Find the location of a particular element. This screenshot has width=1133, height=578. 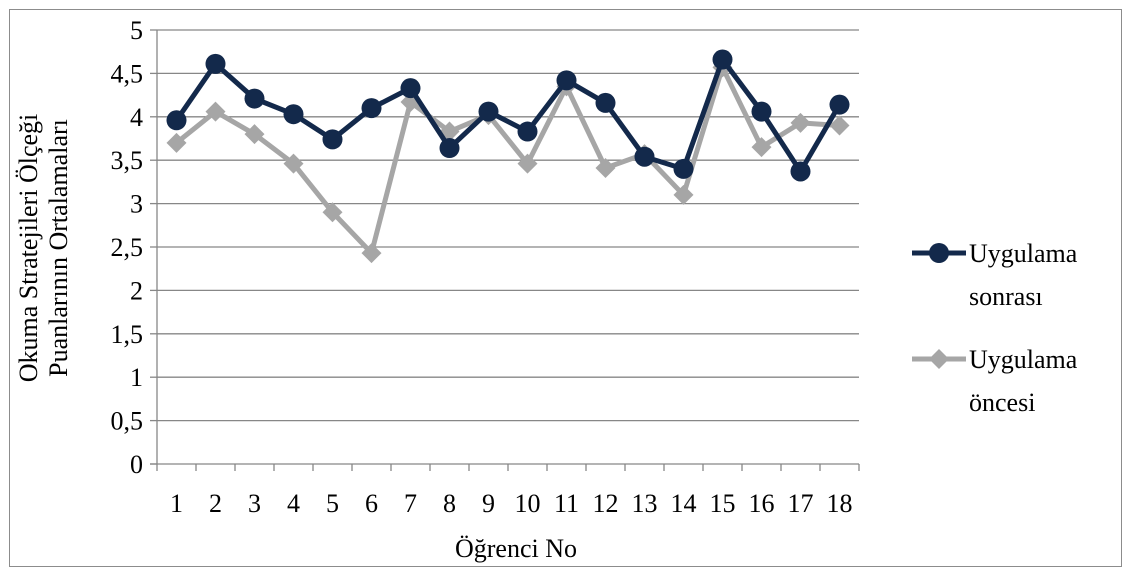

x-tick-label: 5 is located at coordinates (332, 503).